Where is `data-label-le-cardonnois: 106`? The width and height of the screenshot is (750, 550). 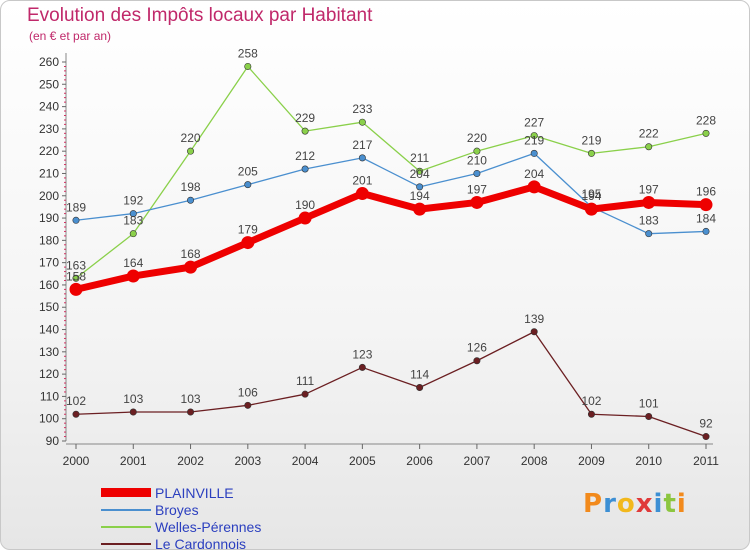 data-label-le-cardonnois: 106 is located at coordinates (248, 392).